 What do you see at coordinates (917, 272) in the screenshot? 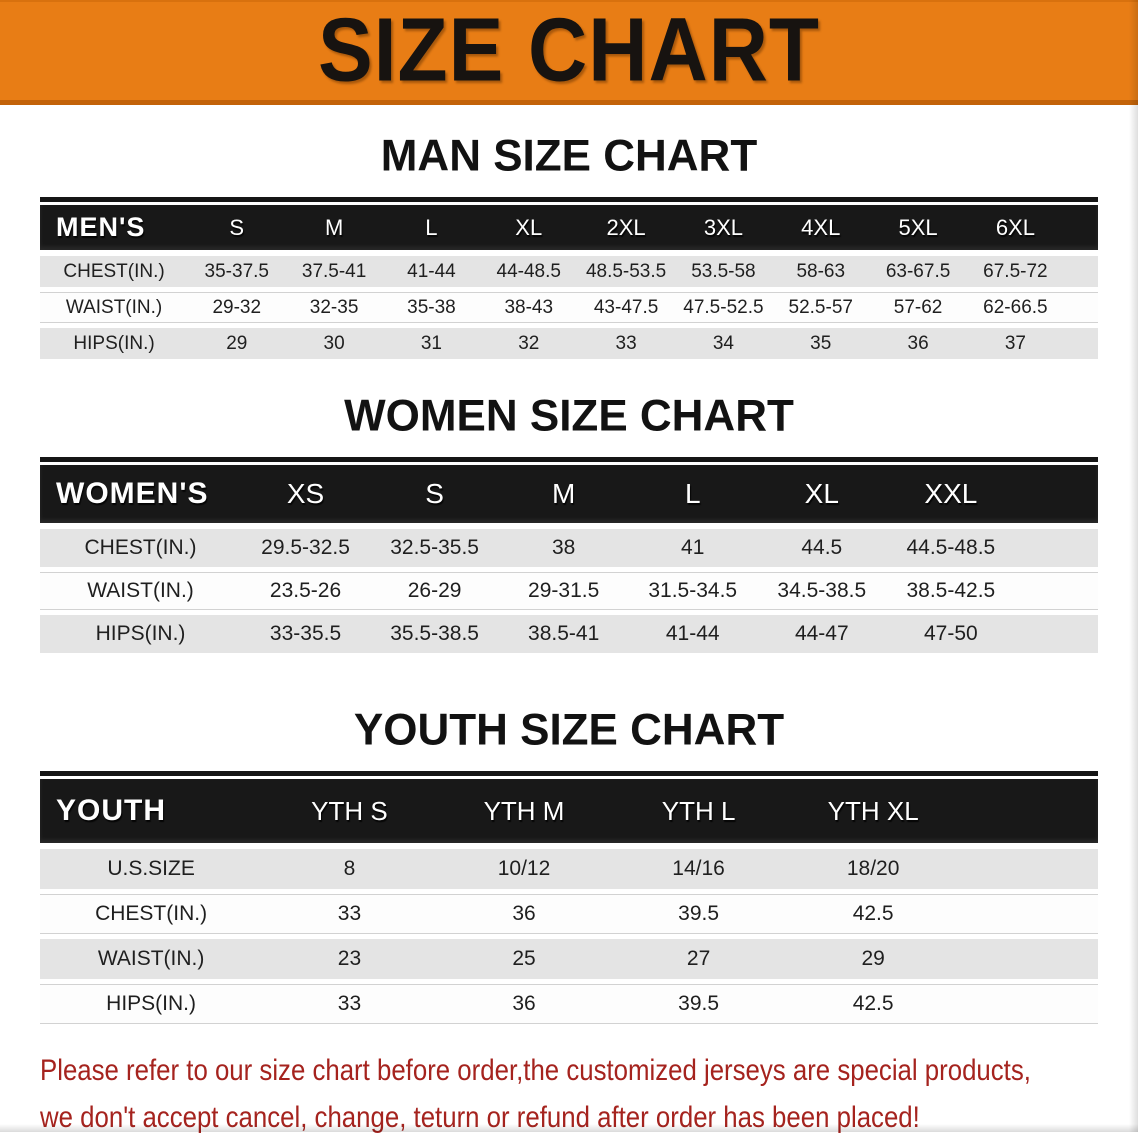
I see `size-value-cell: 63-67.5` at bounding box center [917, 272].